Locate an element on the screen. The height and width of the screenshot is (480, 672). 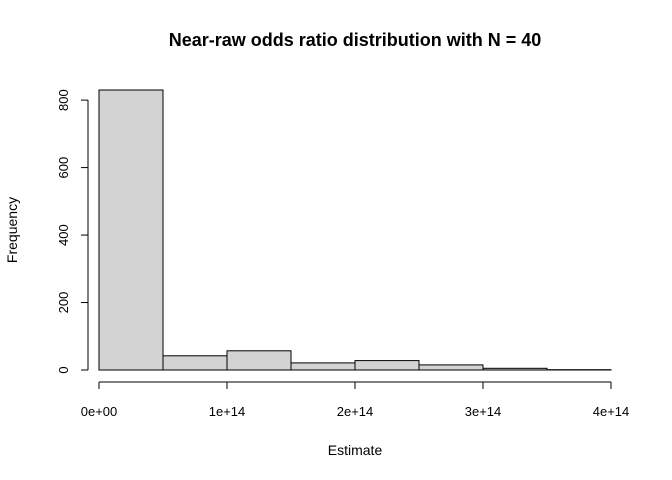
y-tick-label: 0 is located at coordinates (63, 369).